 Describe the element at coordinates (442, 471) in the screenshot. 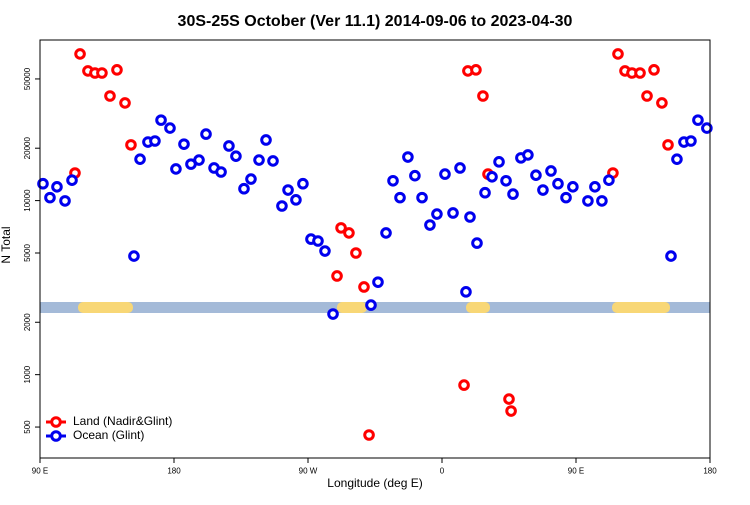

I see `x-tick-label: 0` at that location.